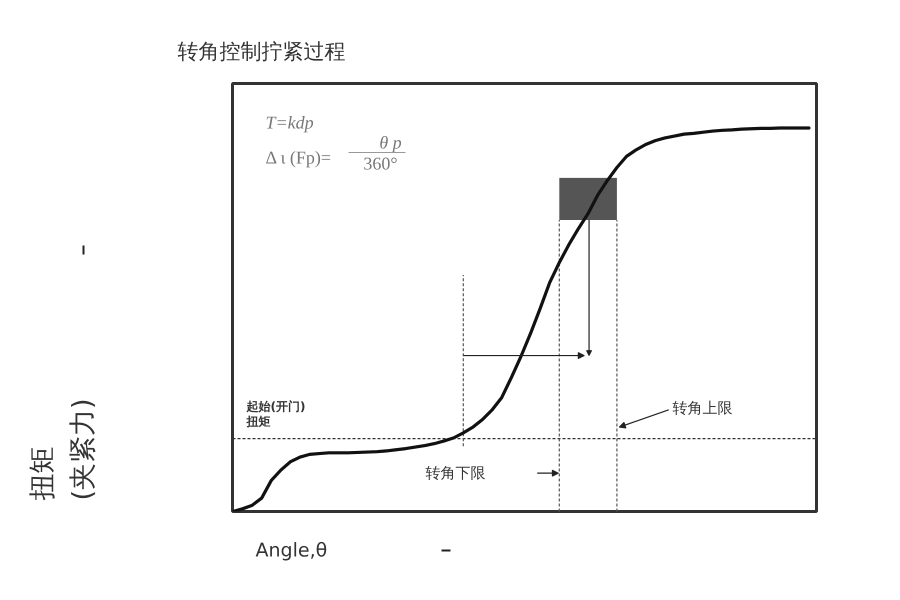 The image size is (900, 600). I want to click on x-axis-title: Angle,θ, so click(292, 551).